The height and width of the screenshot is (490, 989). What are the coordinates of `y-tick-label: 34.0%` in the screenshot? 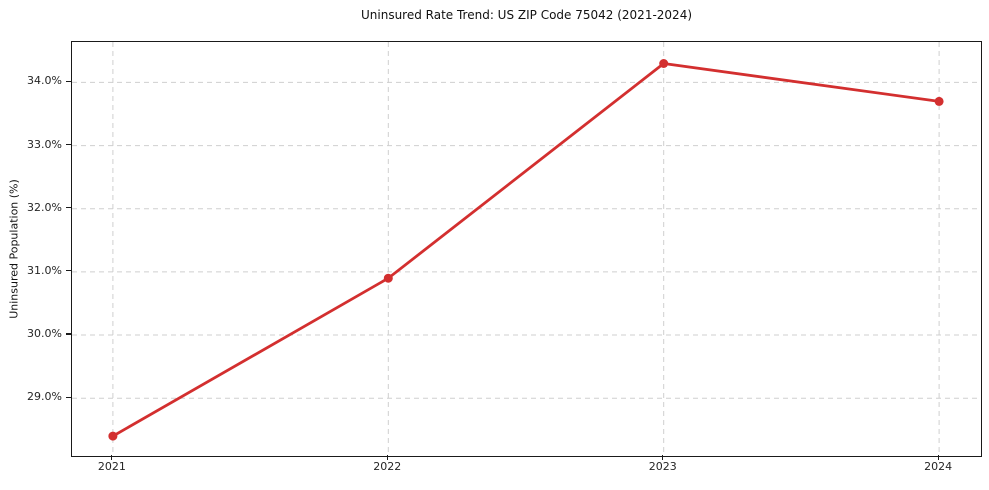 It's located at (44, 81).